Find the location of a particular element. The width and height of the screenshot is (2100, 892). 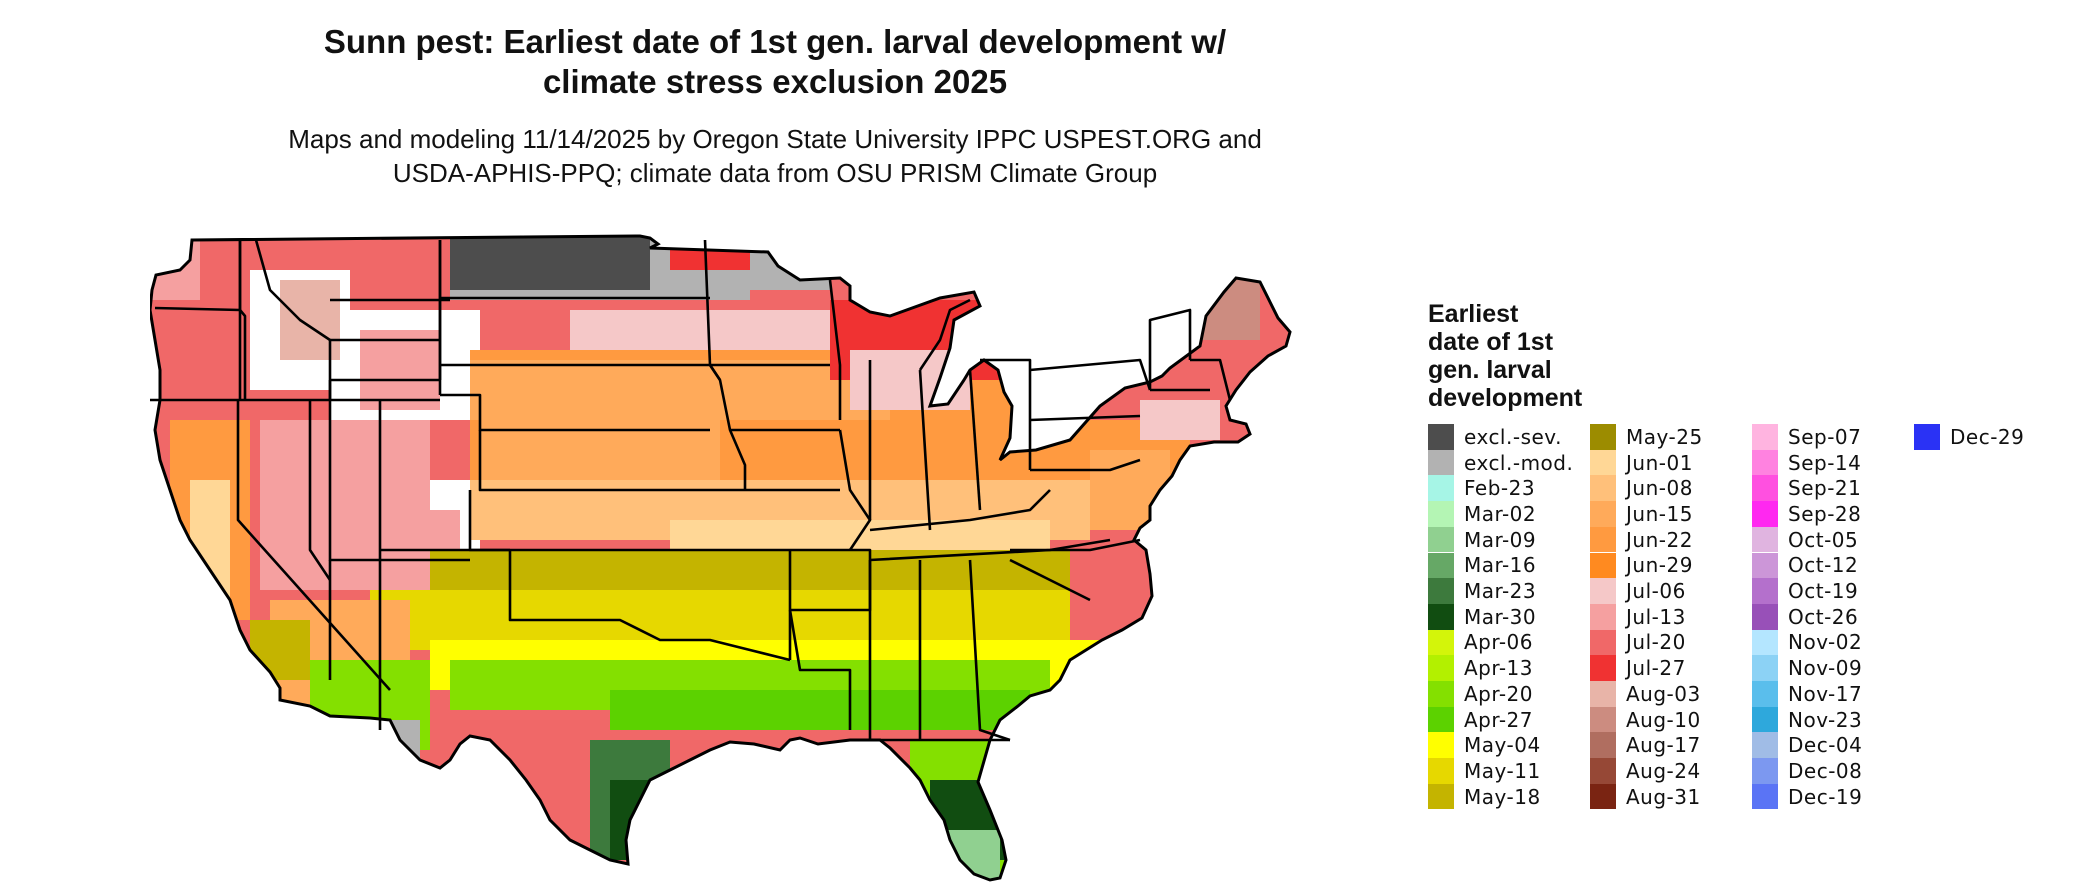

legend-label: Apr-06 is located at coordinates (1498, 642).